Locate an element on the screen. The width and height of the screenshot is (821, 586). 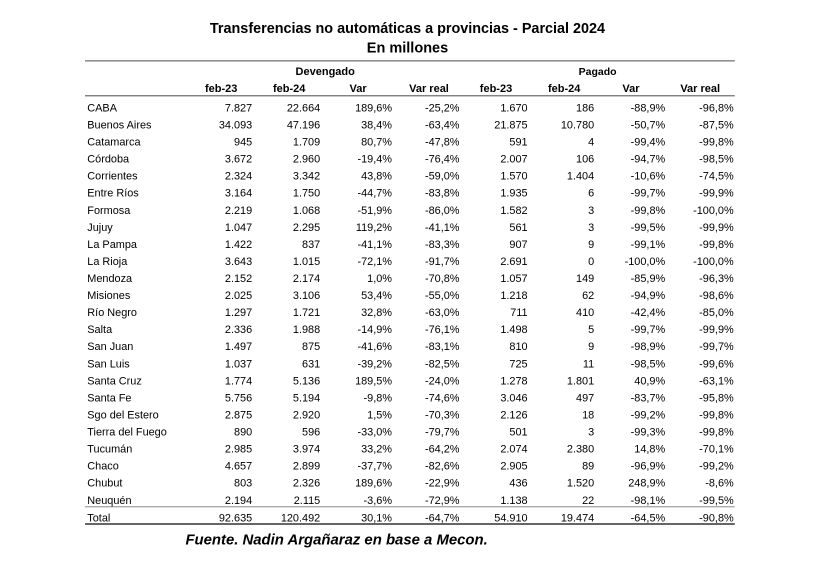
svg-text: 1.670 is located at coordinates (513, 108).